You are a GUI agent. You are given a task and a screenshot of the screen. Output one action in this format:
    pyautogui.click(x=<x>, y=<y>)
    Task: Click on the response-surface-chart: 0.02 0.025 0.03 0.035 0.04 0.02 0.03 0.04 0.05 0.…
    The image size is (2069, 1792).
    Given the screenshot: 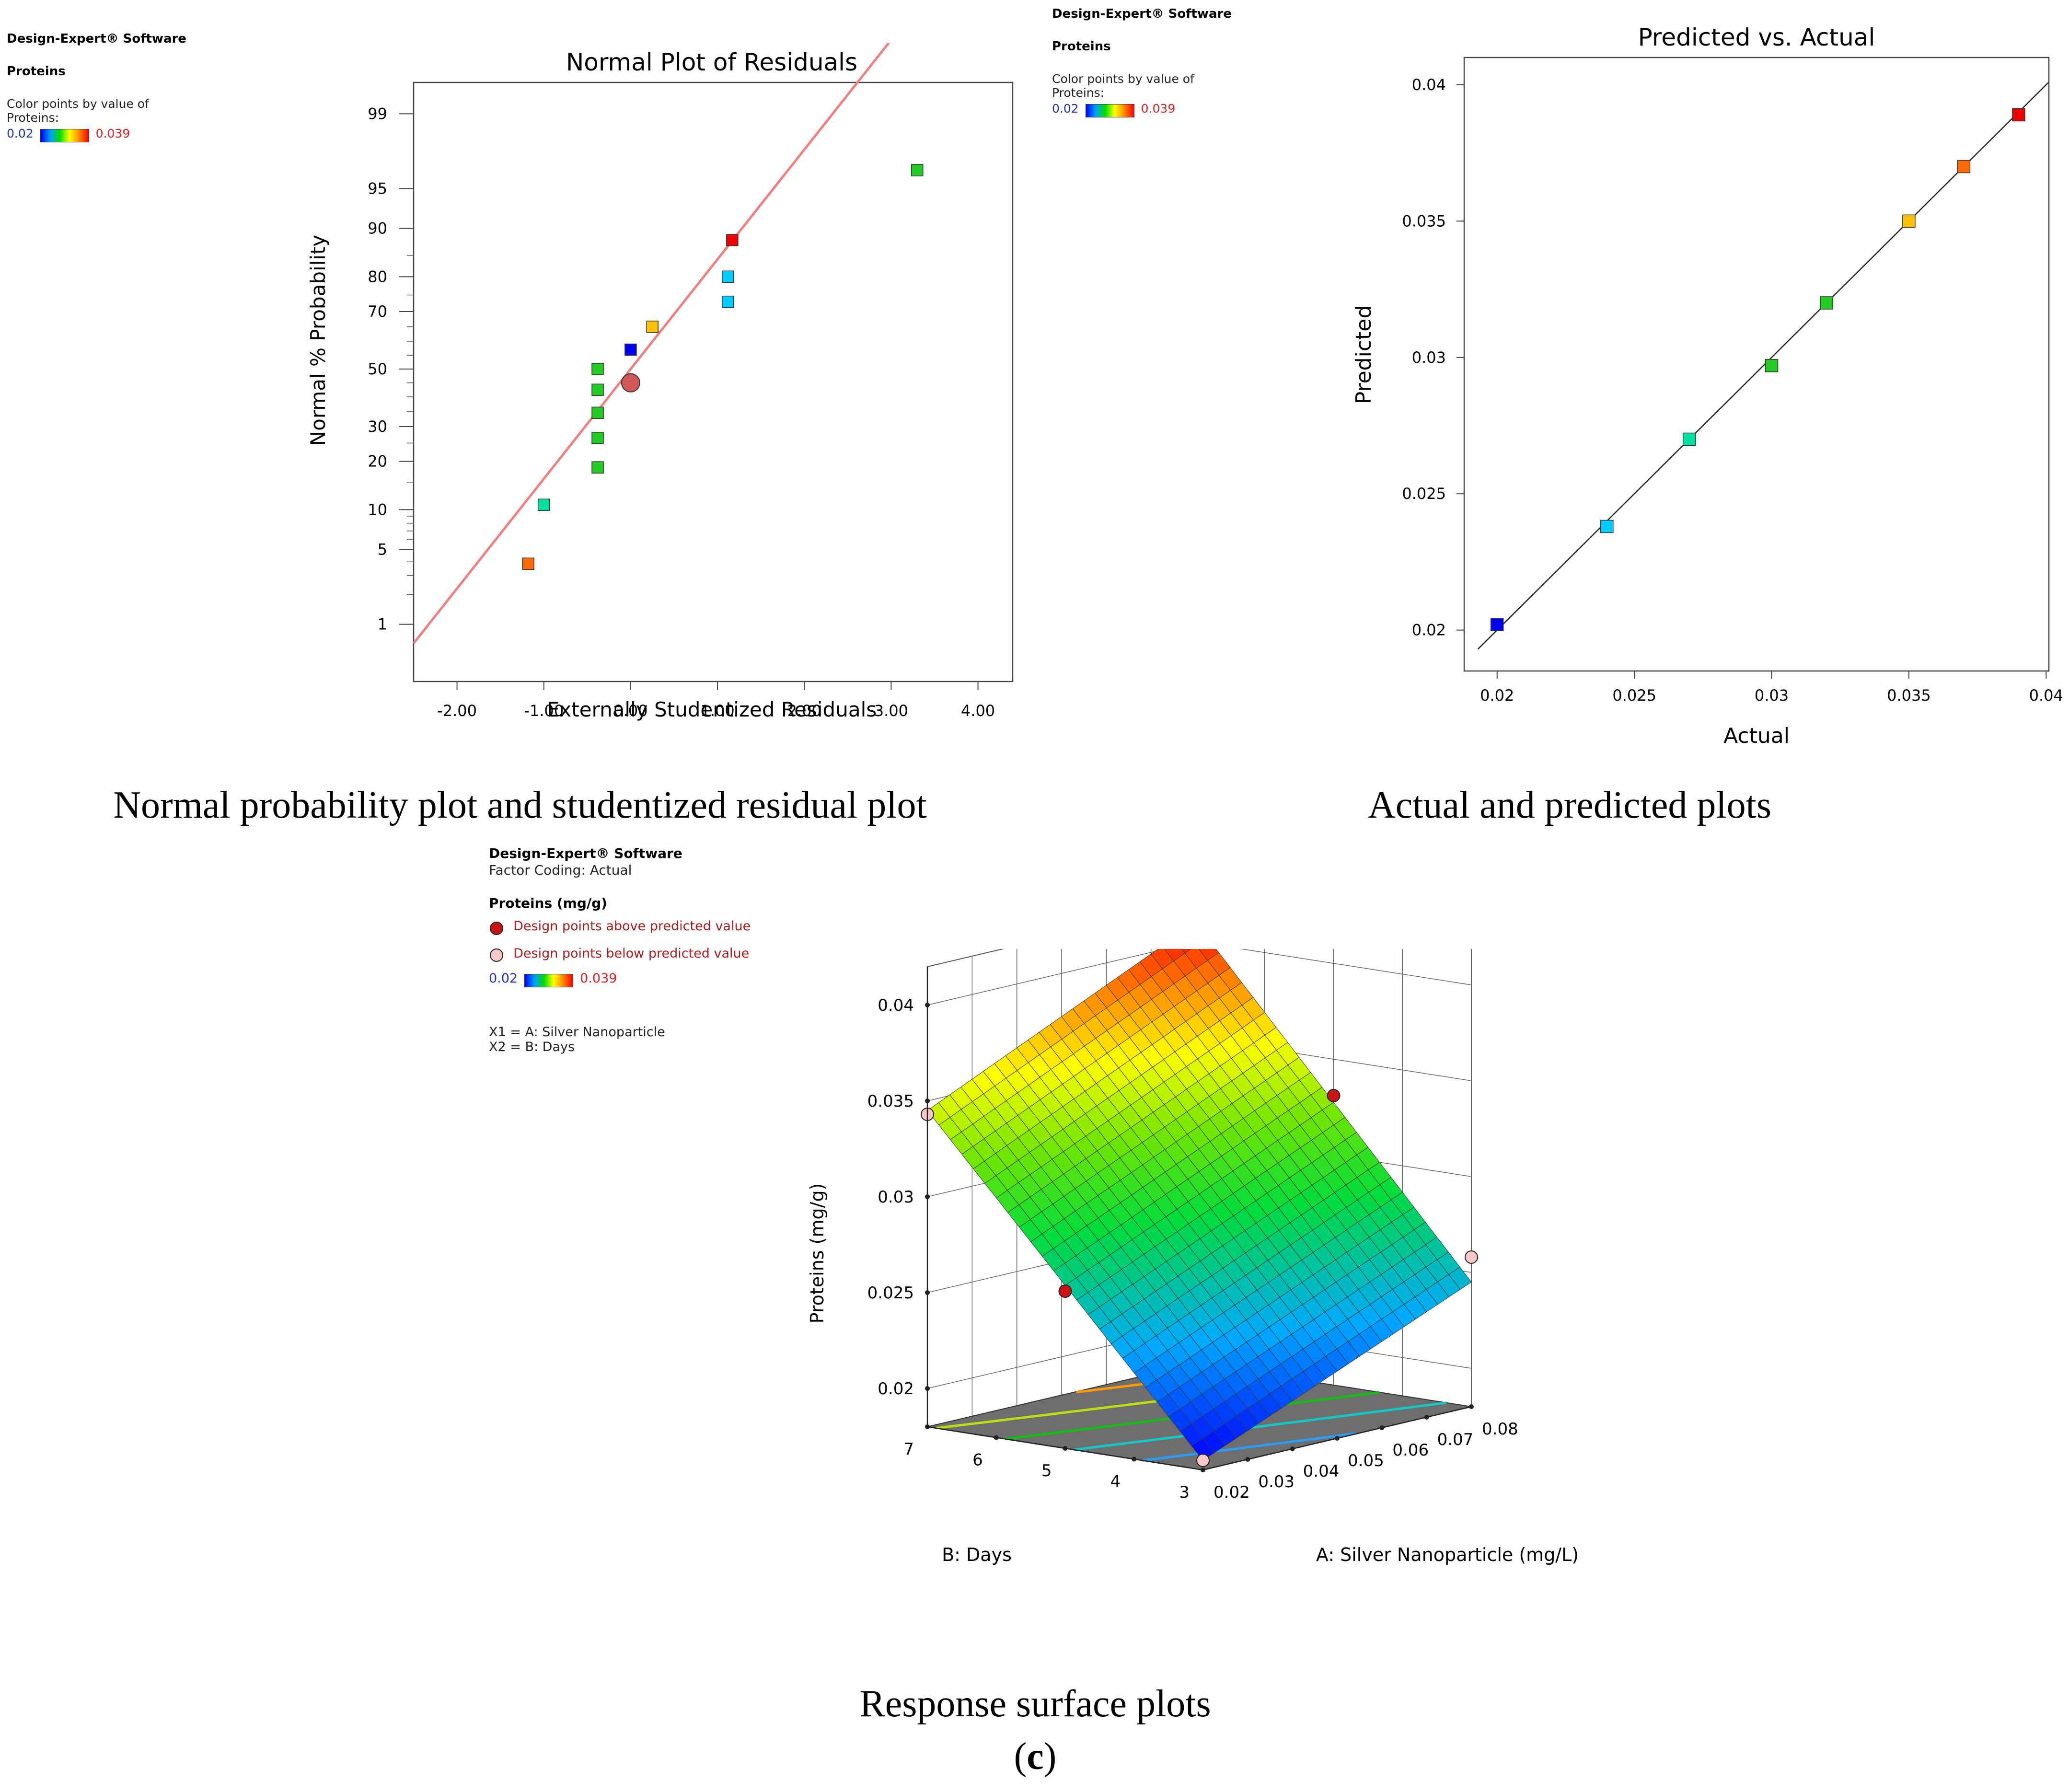 What is the action you would take?
    pyautogui.click(x=1193, y=1257)
    